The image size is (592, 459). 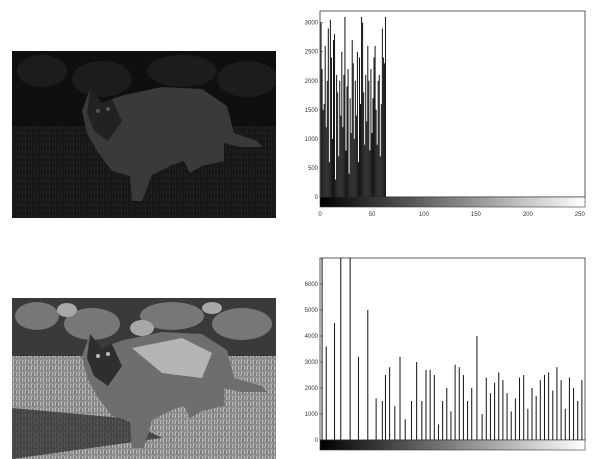 What do you see at coordinates (528, 215) in the screenshot?
I see `x-tick-label: 200` at bounding box center [528, 215].